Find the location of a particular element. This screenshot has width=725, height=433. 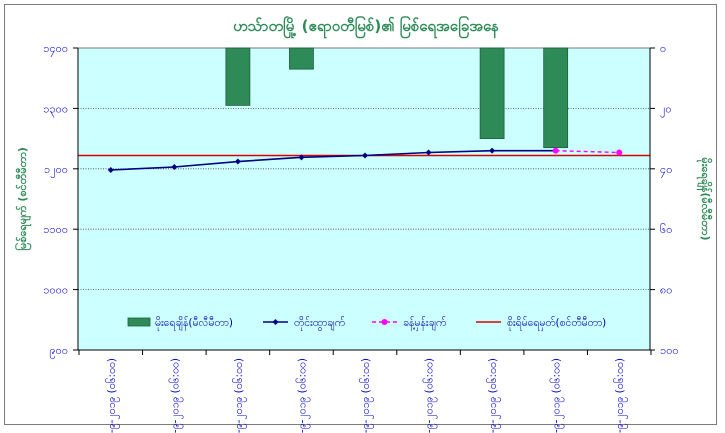

x-tick-label: ၁၄-၉-၂၀၁၉ (၀၆:၀၀) is located at coordinates (175, 395).